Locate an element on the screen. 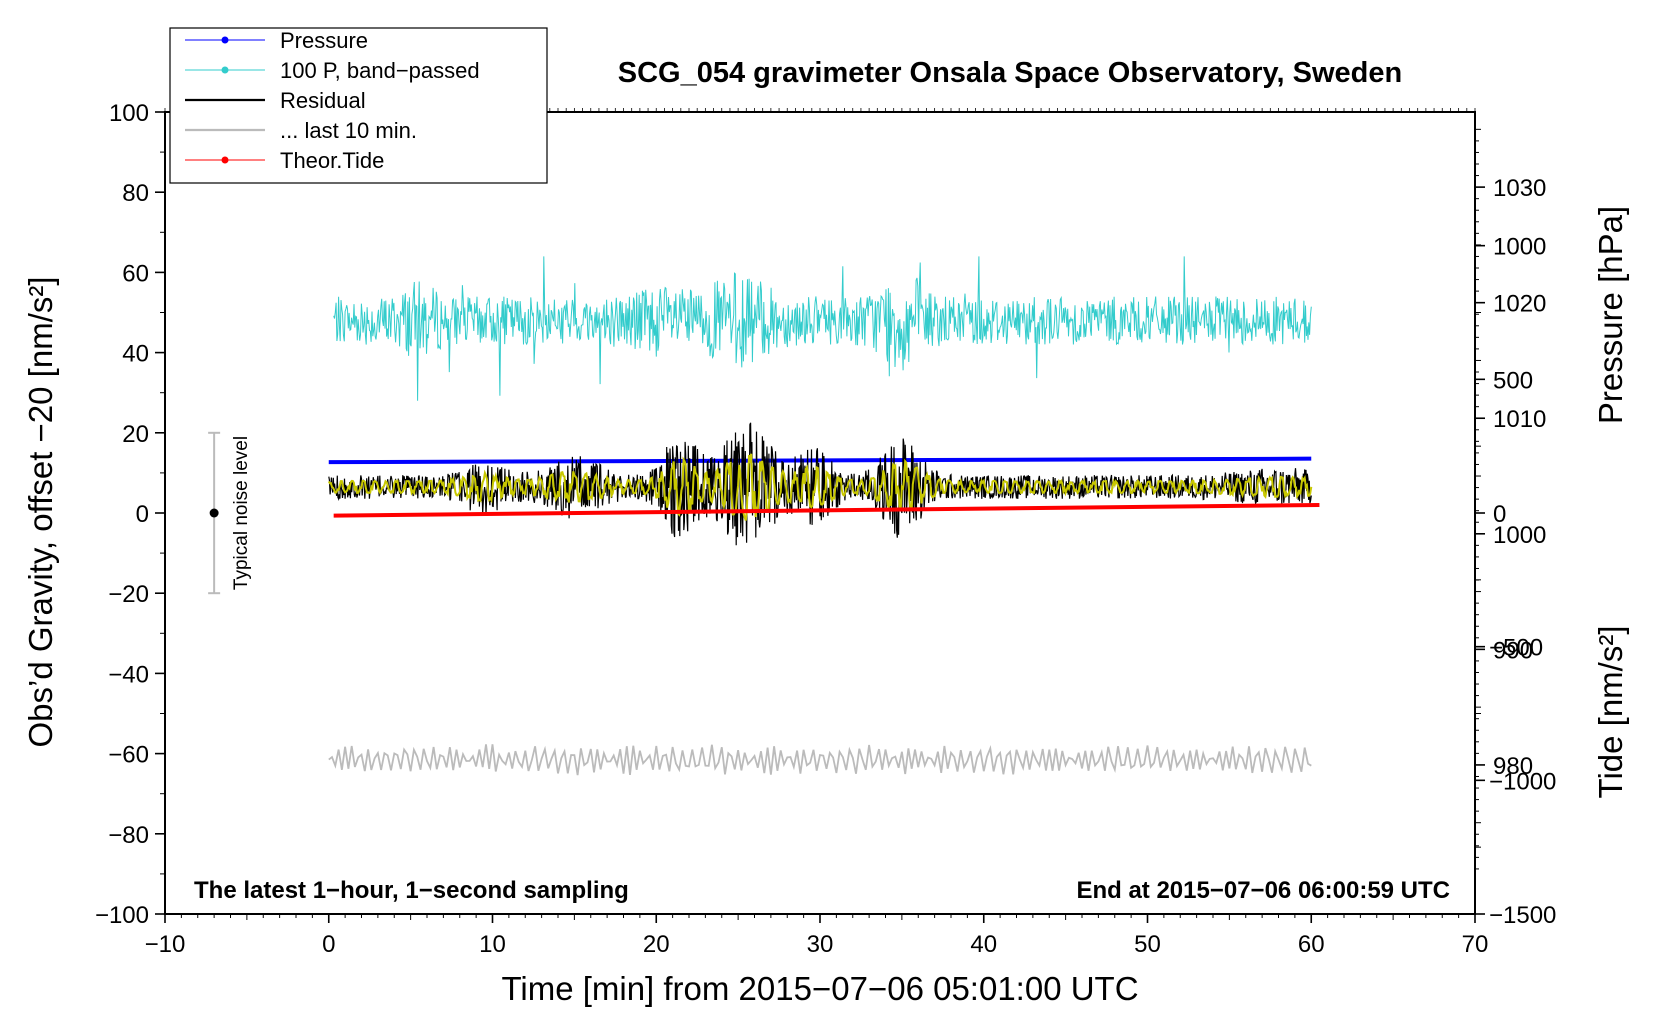 The height and width of the screenshot is (1020, 1660). y-tick-label: 40 is located at coordinates (135, 354).